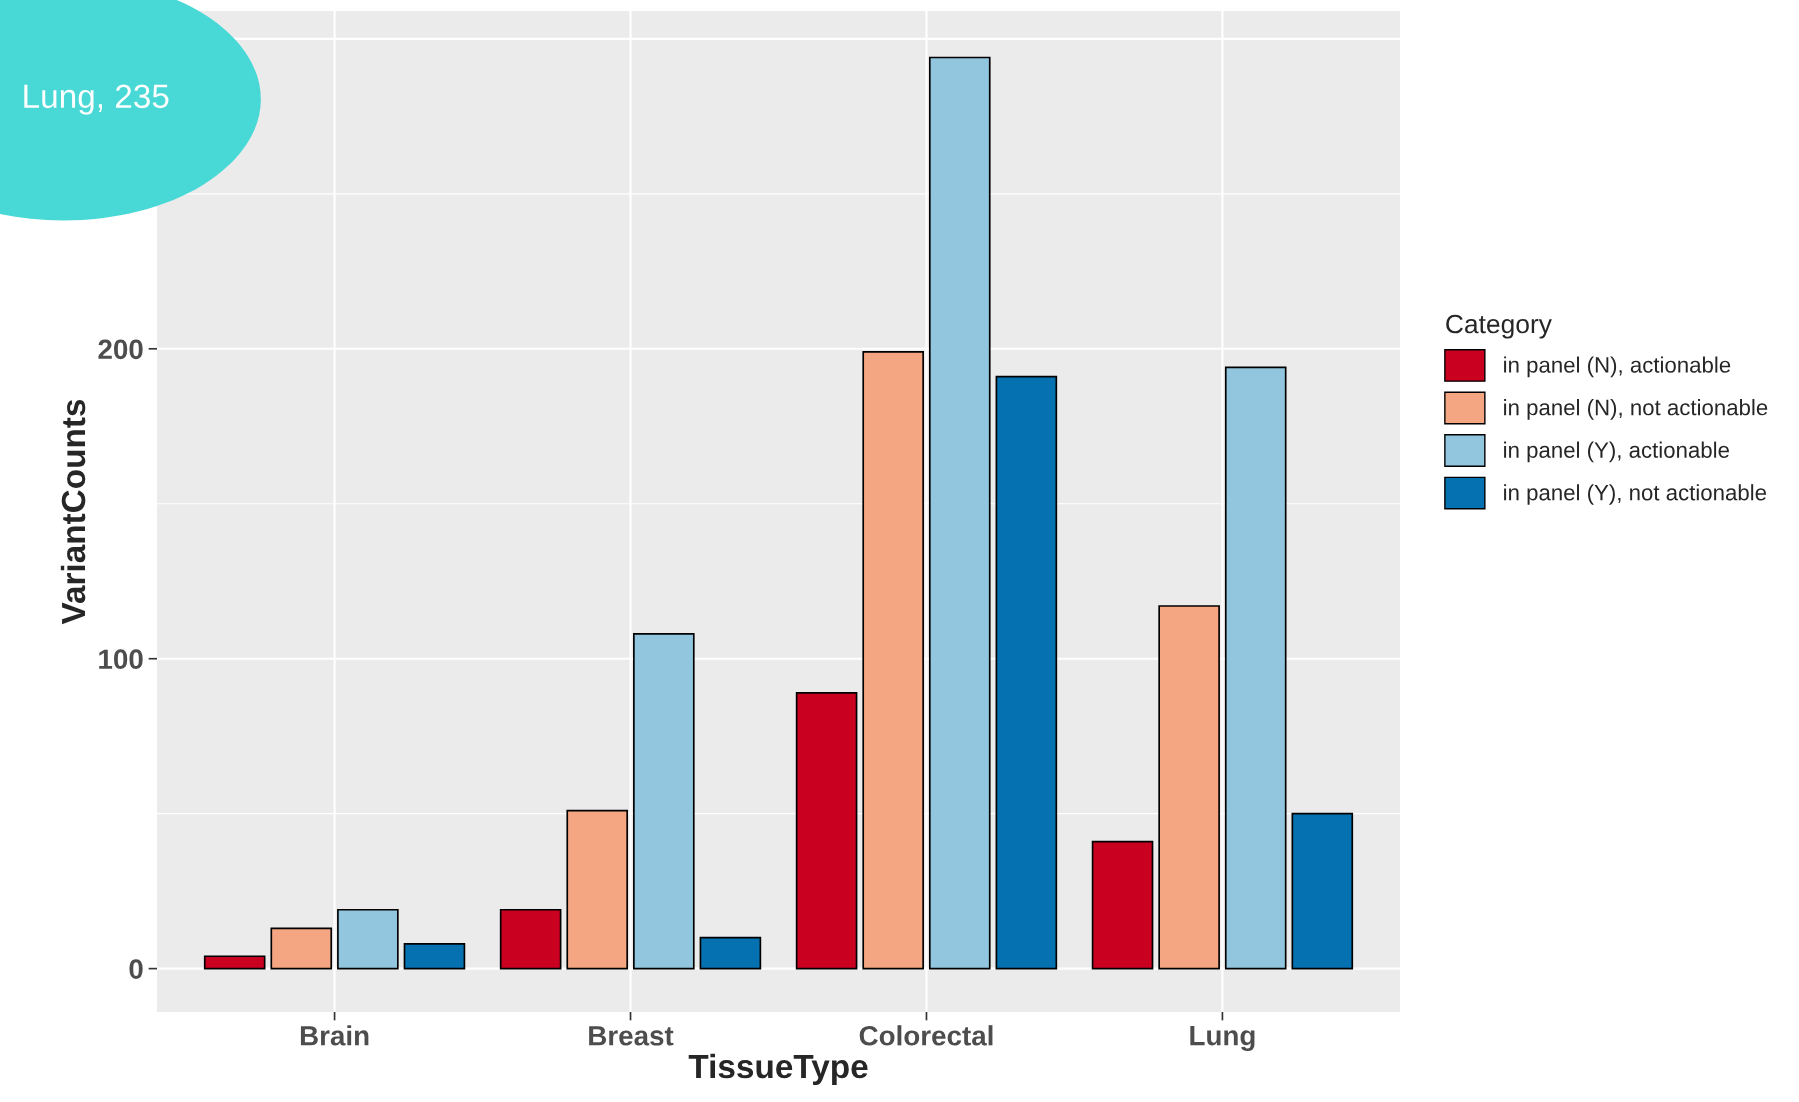 Image resolution: width=1799 pixels, height=1102 pixels. What do you see at coordinates (96, 99) in the screenshot?
I see `annotation: Lung, 235` at bounding box center [96, 99].